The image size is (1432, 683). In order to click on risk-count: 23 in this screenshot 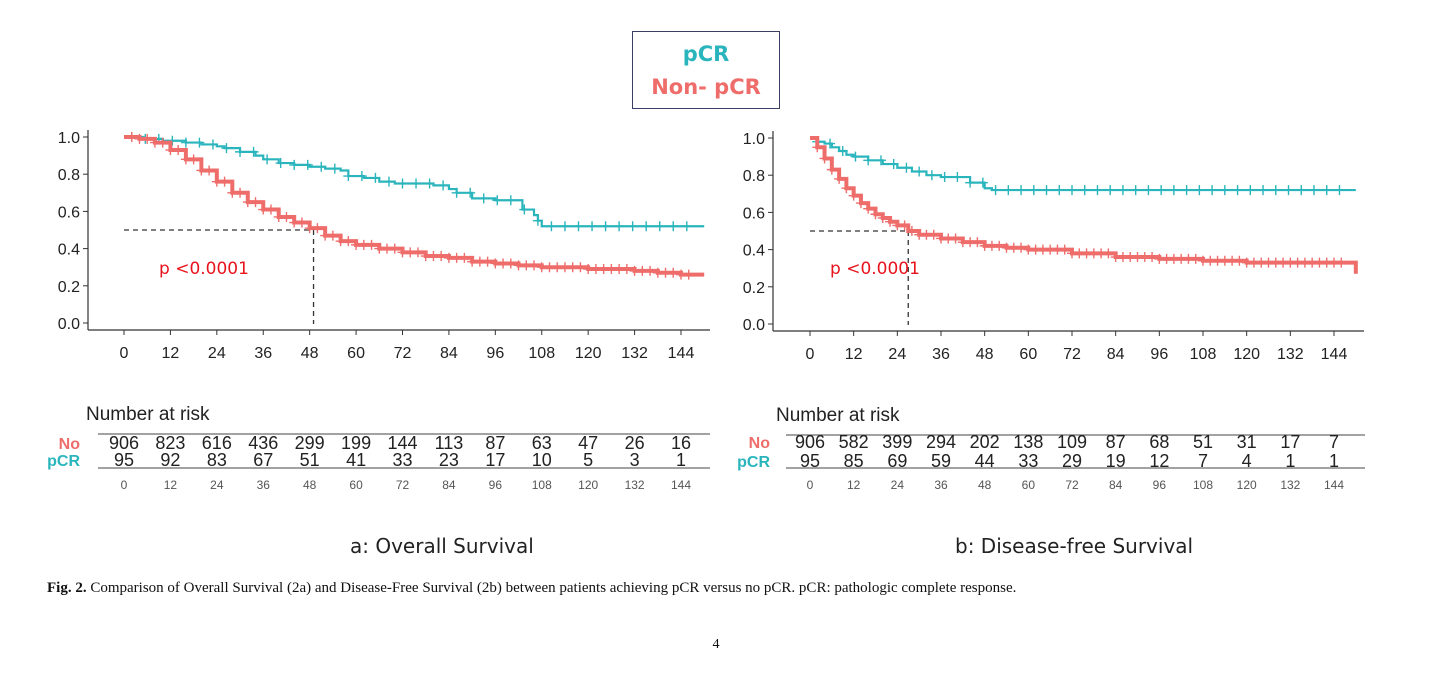, I will do `click(449, 460)`.